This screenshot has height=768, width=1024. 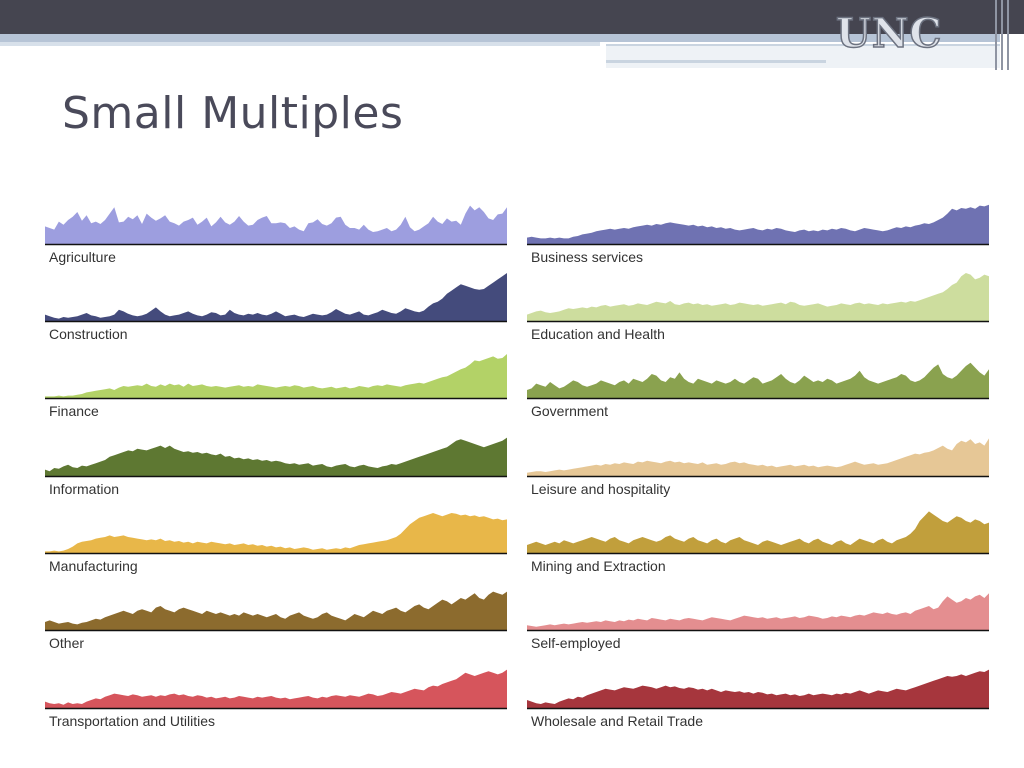 I want to click on label-self-employed: Self-employed, so click(x=576, y=643).